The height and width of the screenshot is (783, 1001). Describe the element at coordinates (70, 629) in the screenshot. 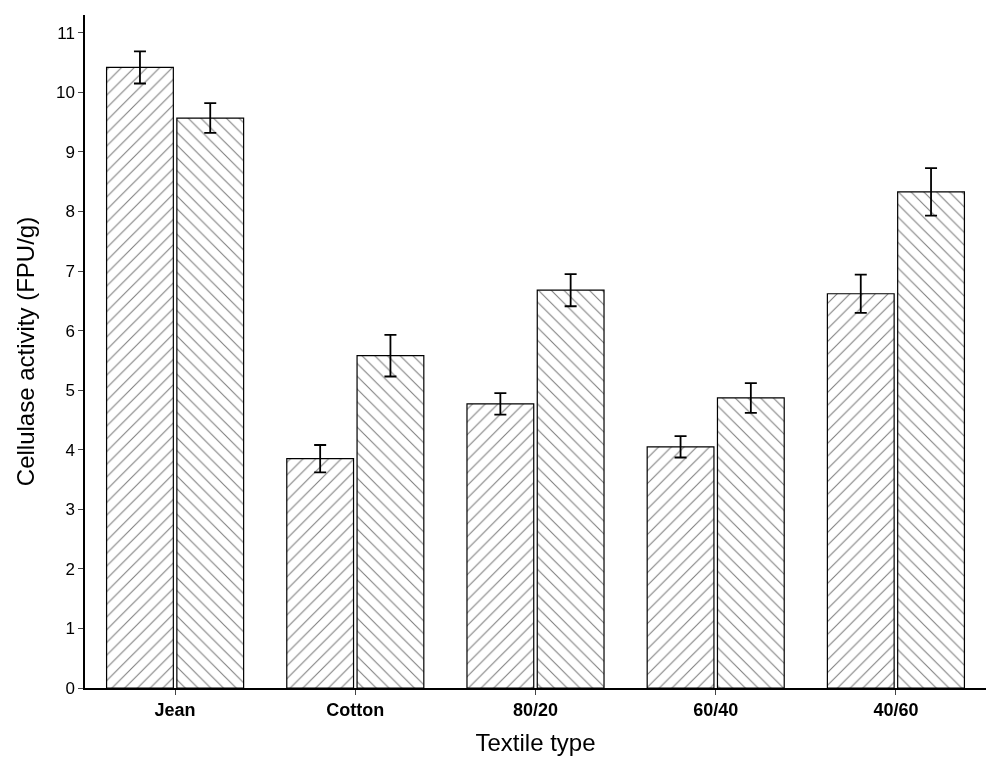

I see `y-tick-label: 1` at that location.